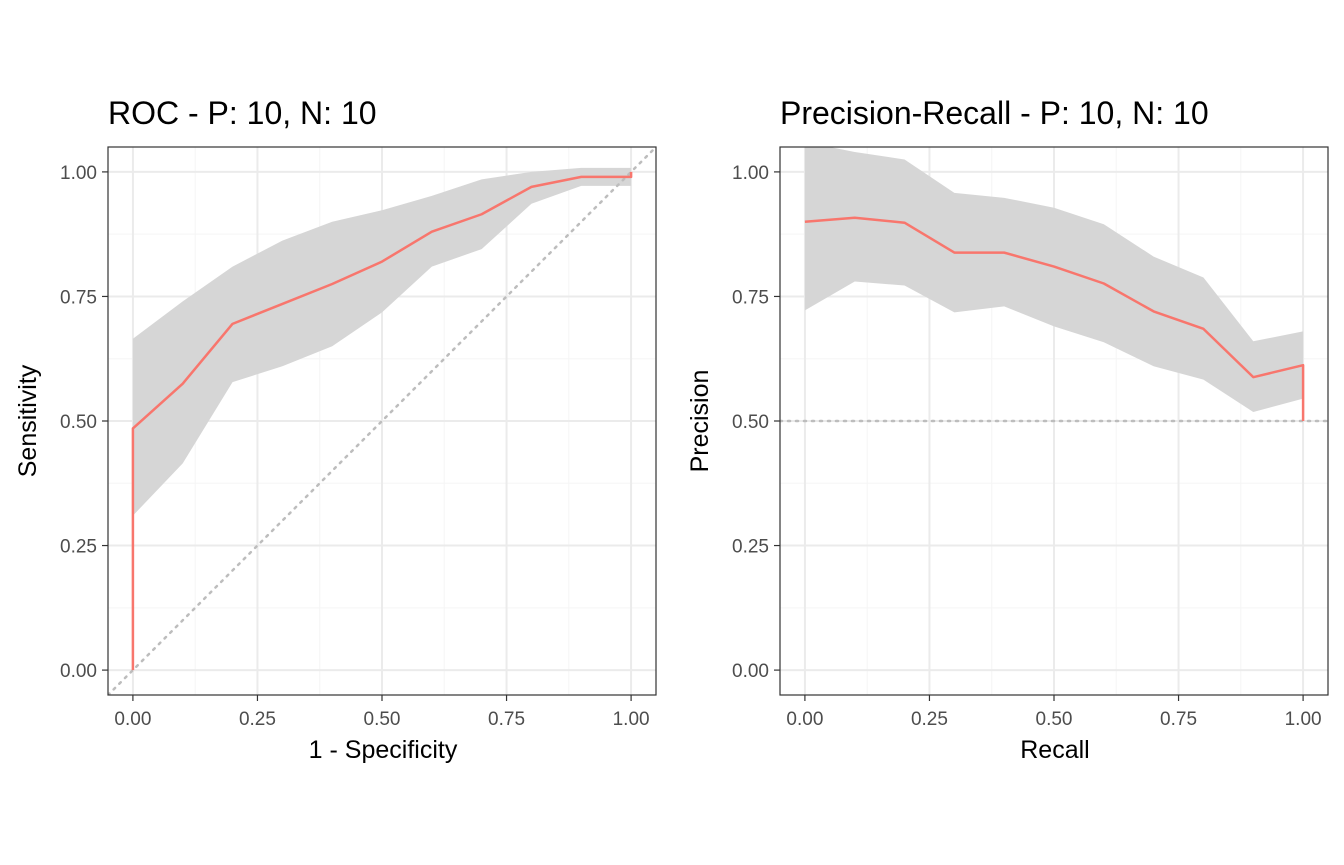 This screenshot has width=1344, height=865. I want to click on pr-x-tick-label: 0.00, so click(804, 719).